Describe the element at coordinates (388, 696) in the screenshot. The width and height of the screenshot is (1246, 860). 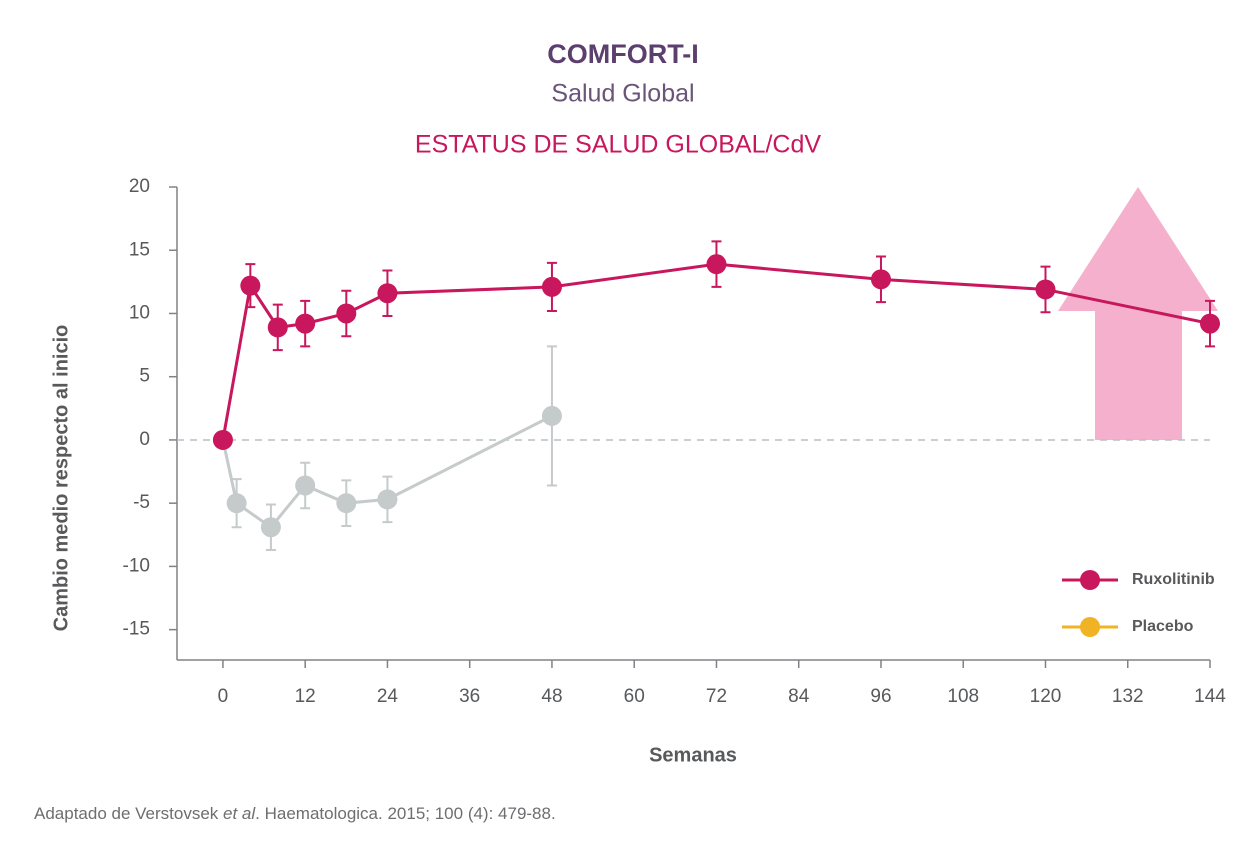
I see `x-tick-label: 24` at that location.